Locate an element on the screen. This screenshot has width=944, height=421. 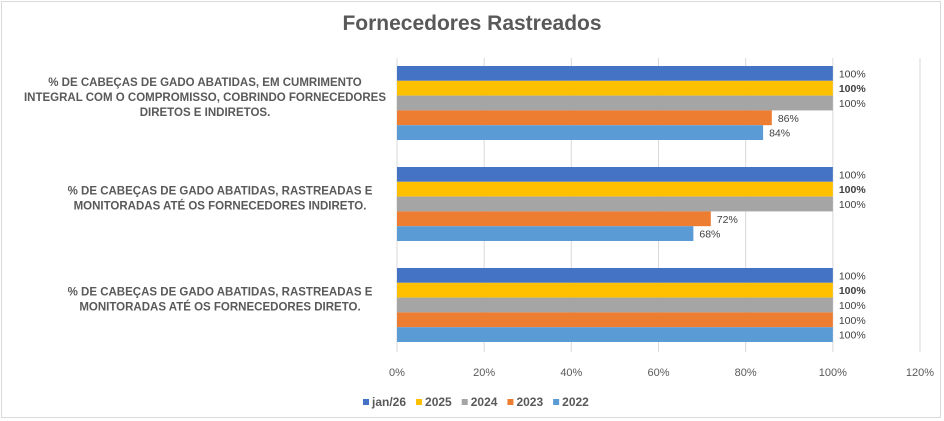
legend-label: 2025 is located at coordinates (438, 402).